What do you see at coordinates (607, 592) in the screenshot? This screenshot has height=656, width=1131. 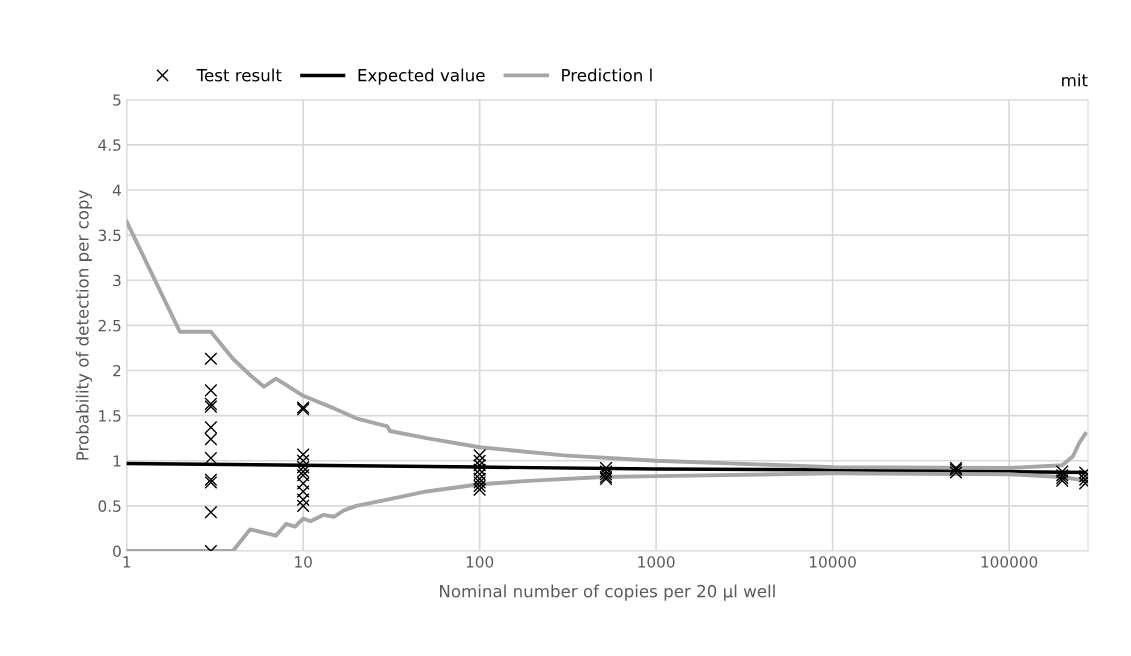 I see `x-axis-title: Nominal number of copies per 20 µl well` at bounding box center [607, 592].